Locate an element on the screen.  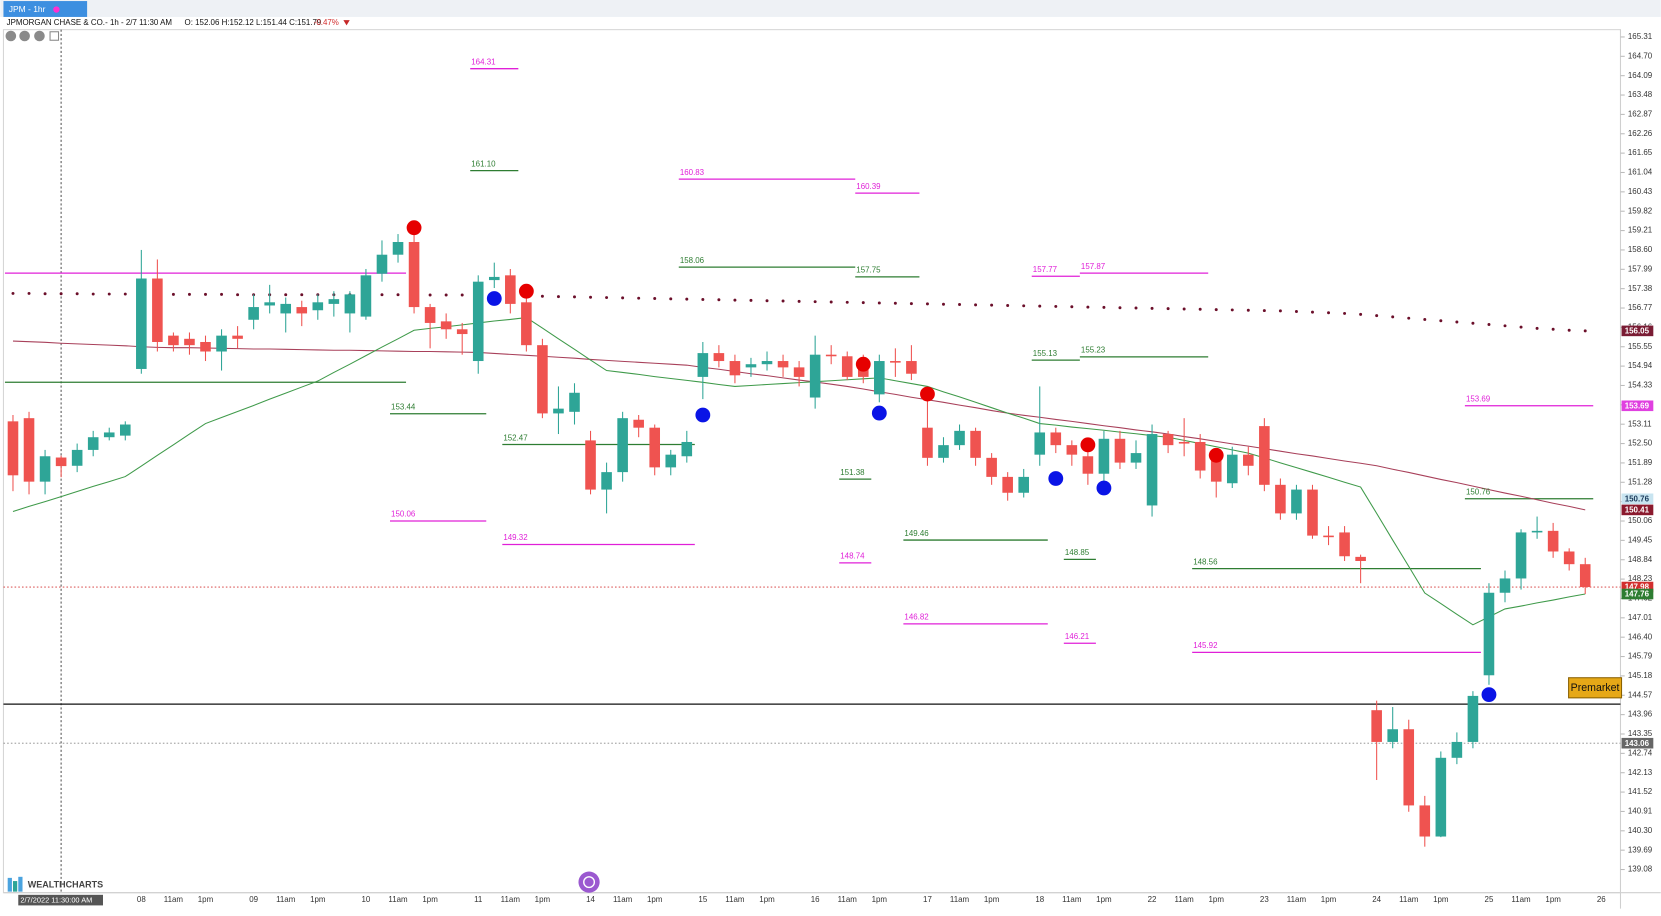
axis-marker-label: 147.98 is located at coordinates (1637, 587).